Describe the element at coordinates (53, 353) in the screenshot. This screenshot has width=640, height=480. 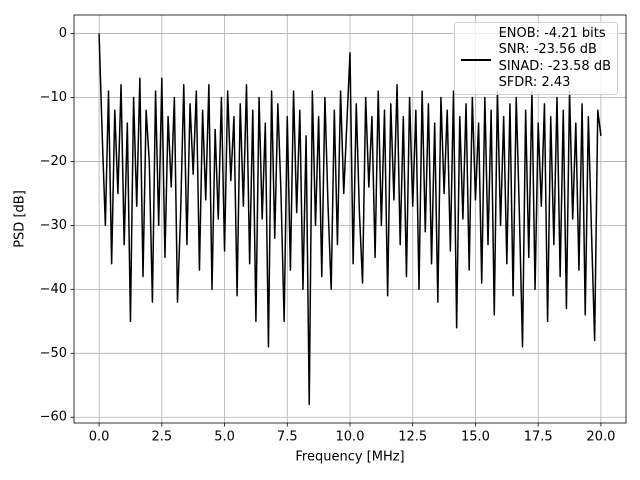
I see `y-tick-label: −50` at that location.